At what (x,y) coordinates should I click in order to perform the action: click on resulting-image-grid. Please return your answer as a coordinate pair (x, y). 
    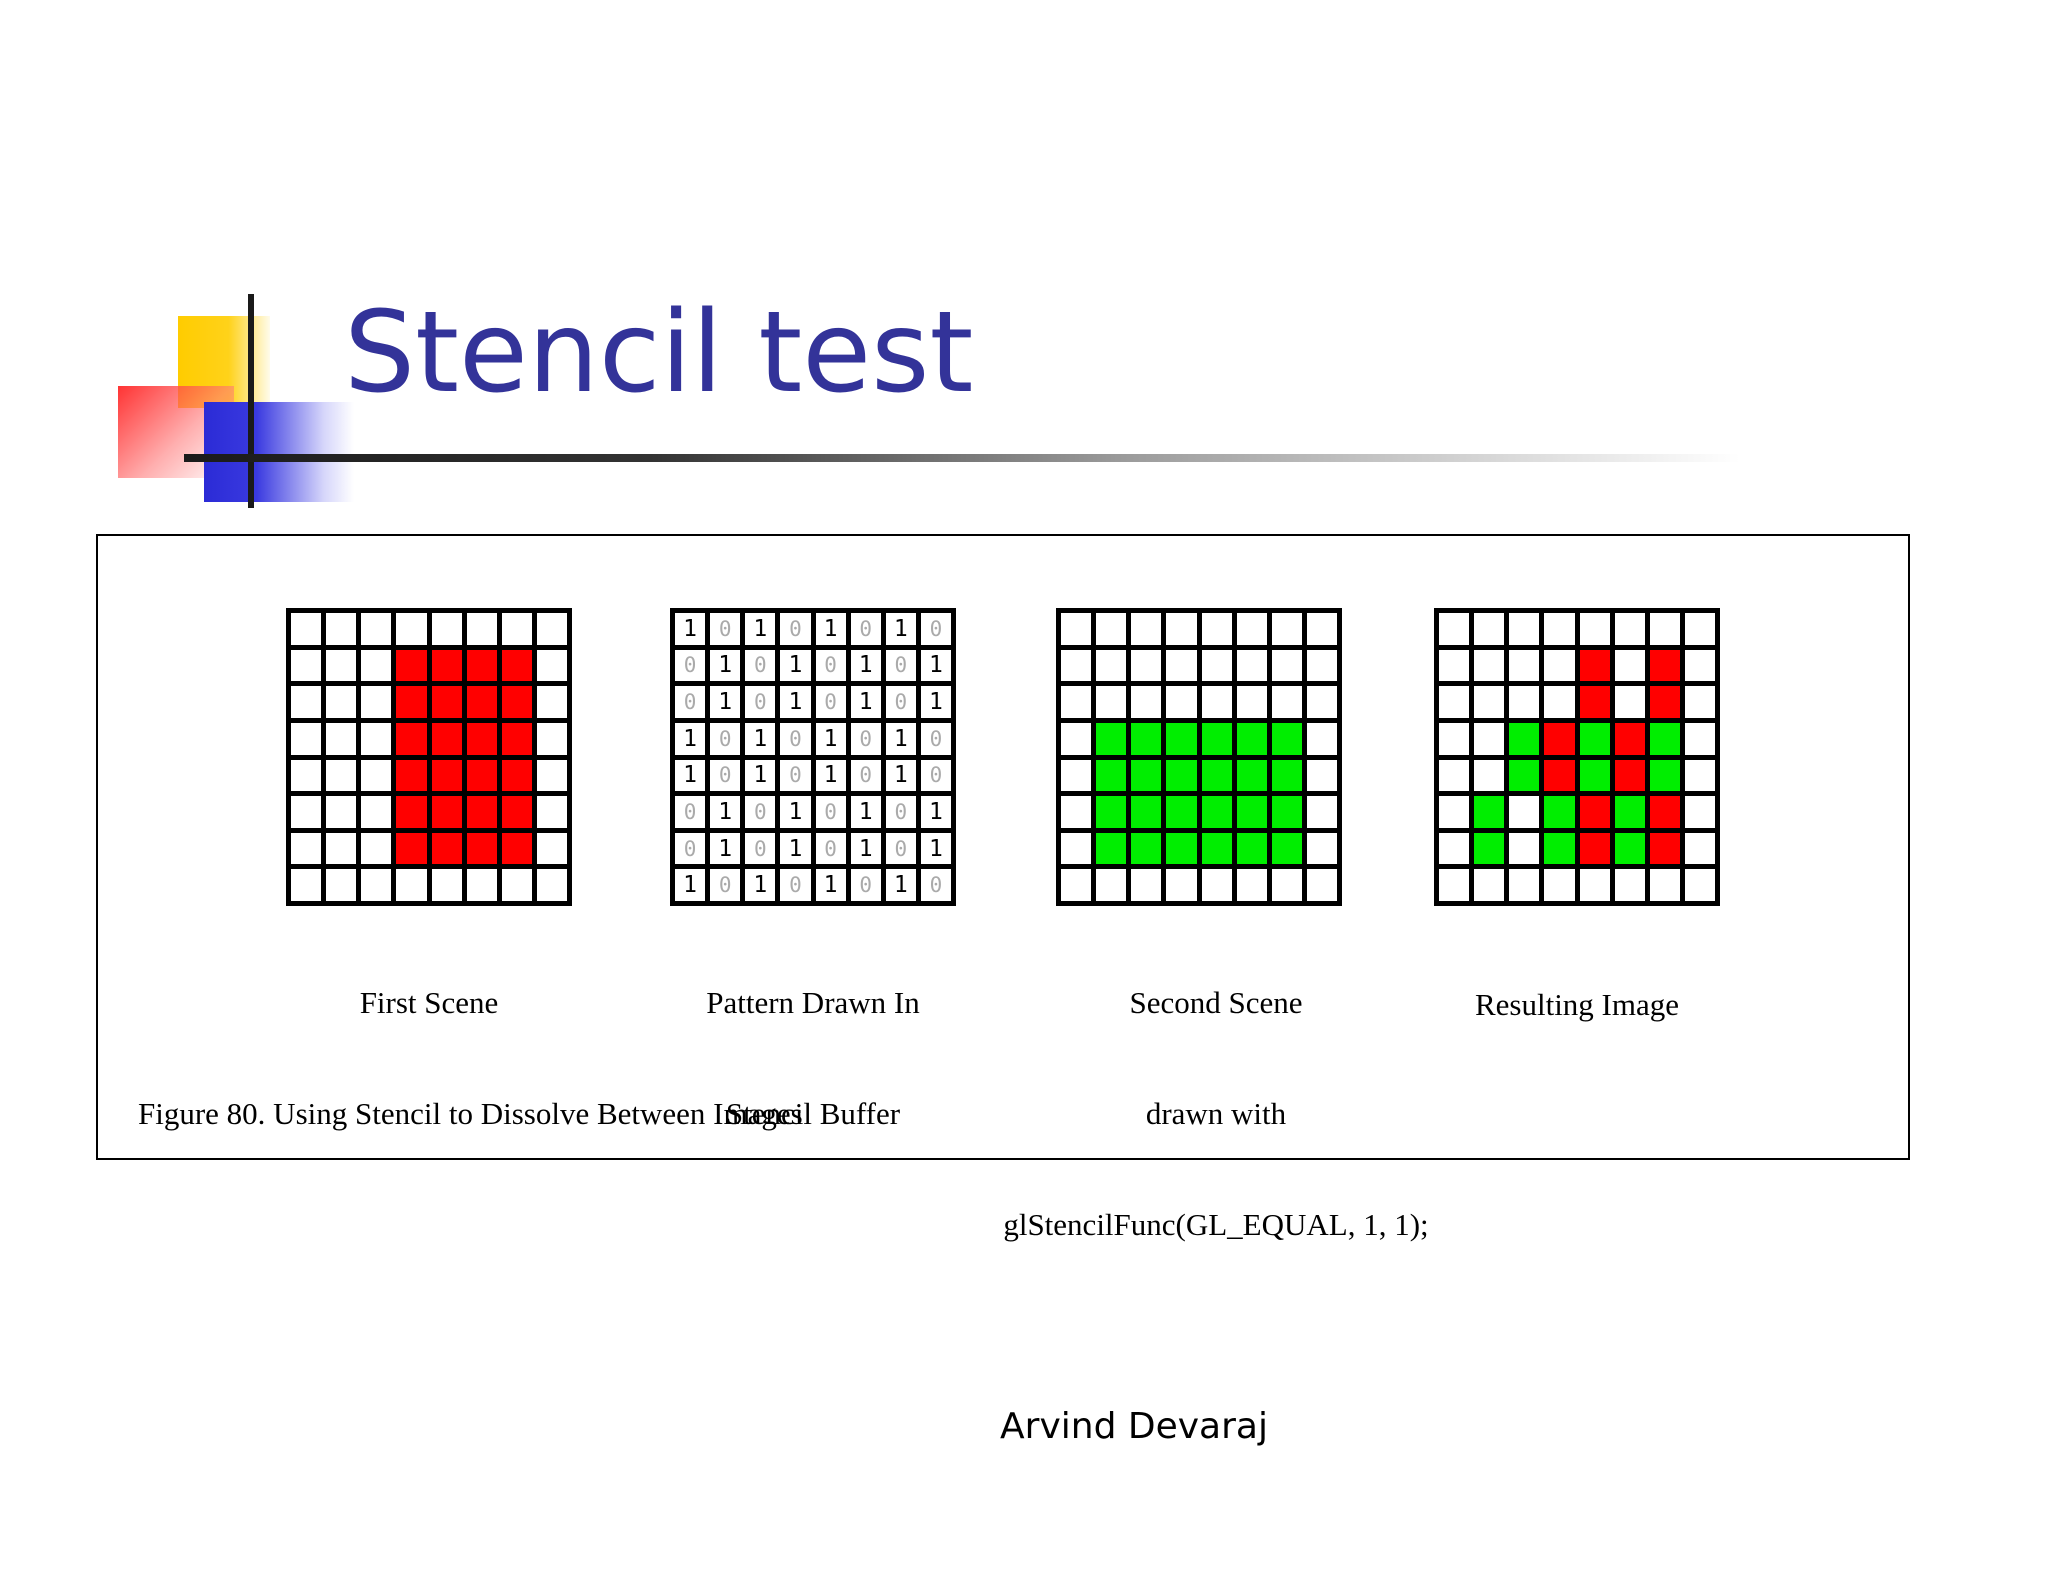
    Looking at the image, I should click on (1577, 757).